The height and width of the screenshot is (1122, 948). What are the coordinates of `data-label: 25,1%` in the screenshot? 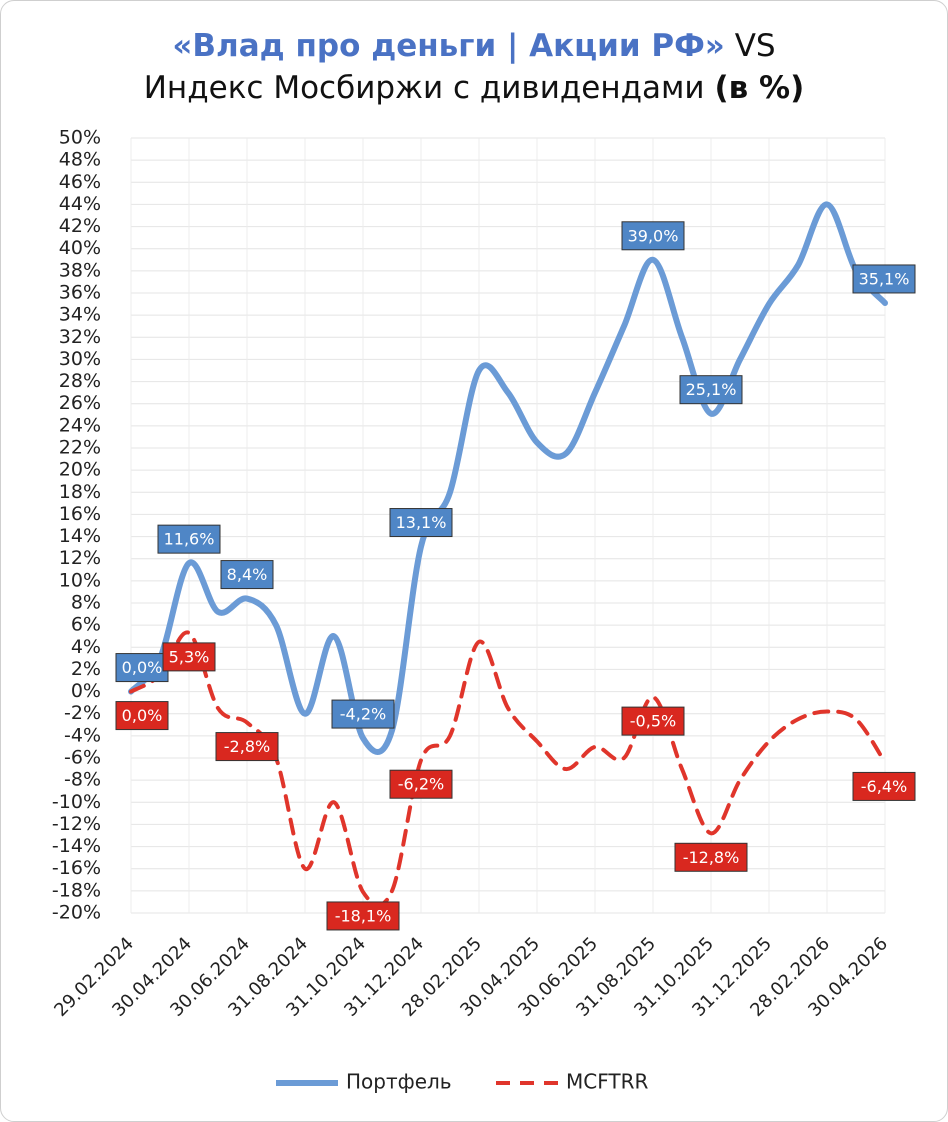 It's located at (711, 389).